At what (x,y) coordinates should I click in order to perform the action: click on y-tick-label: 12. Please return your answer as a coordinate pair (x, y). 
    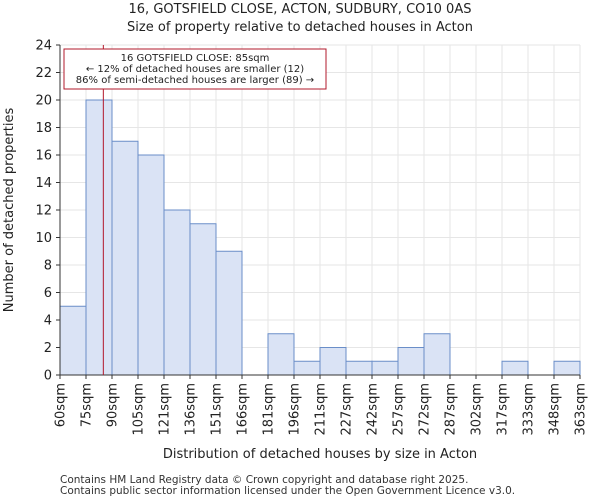
    Looking at the image, I should click on (43, 211).